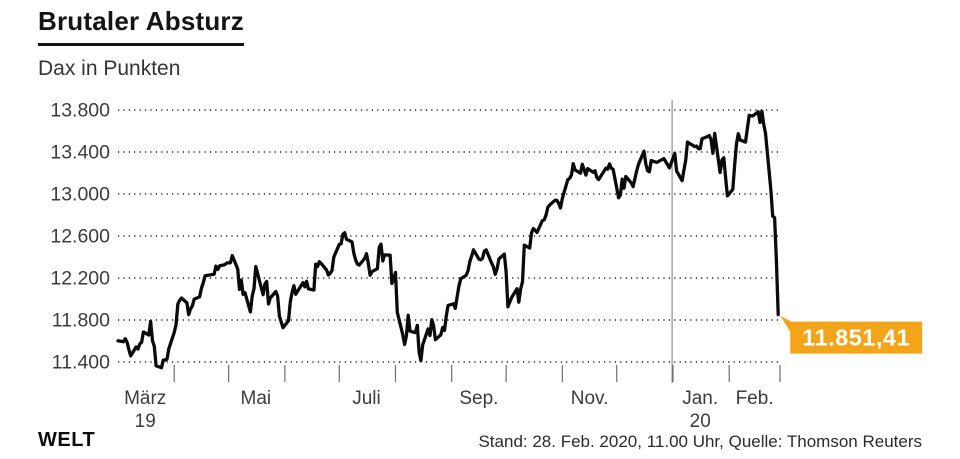  I want to click on chart-header: Brutaler Absturz, so click(141, 26).